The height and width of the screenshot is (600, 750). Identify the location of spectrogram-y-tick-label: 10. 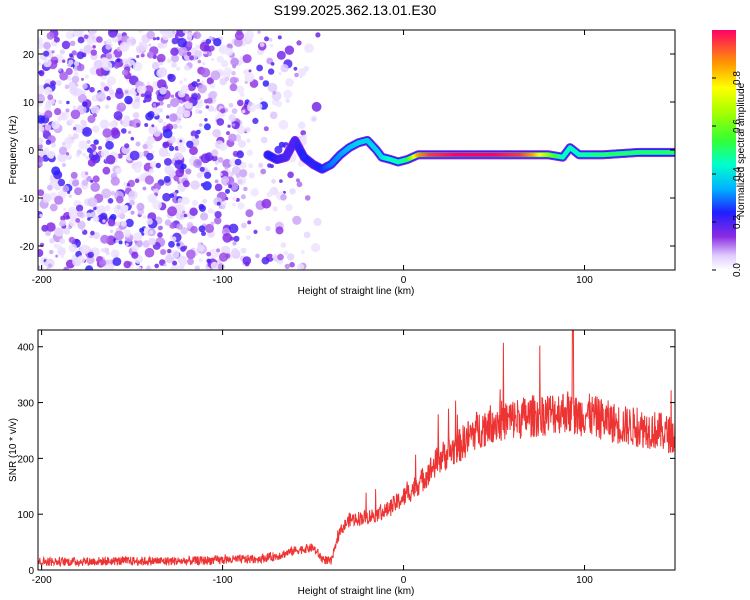
(29, 103).